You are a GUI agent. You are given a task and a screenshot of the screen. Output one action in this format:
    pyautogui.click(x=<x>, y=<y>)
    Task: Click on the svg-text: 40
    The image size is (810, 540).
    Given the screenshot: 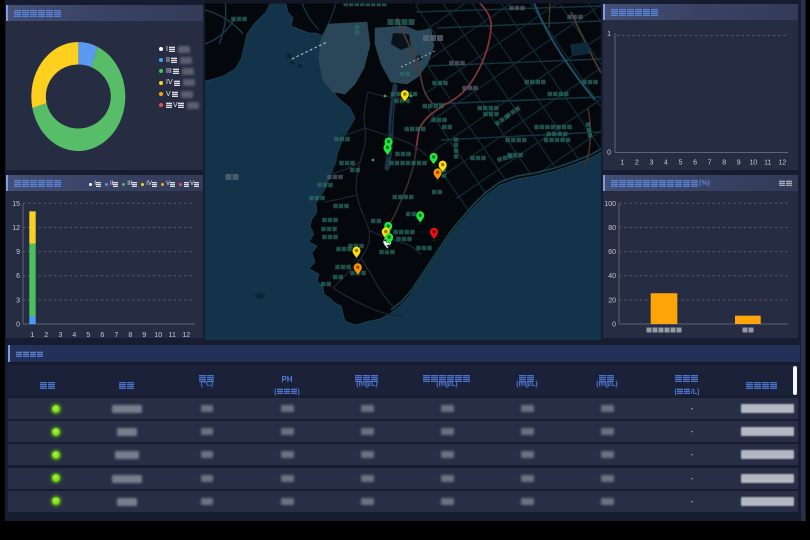 What is the action you would take?
    pyautogui.click(x=612, y=276)
    